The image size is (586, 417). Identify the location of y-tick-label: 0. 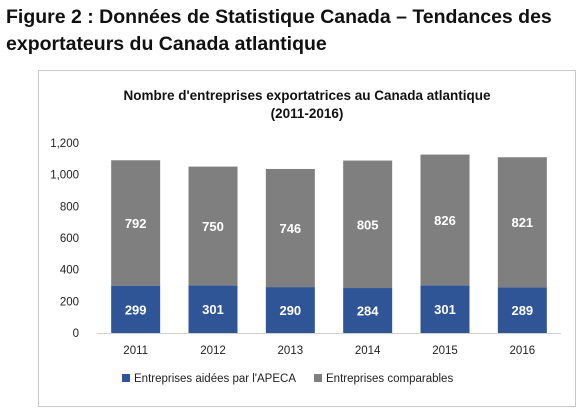
(76, 334).